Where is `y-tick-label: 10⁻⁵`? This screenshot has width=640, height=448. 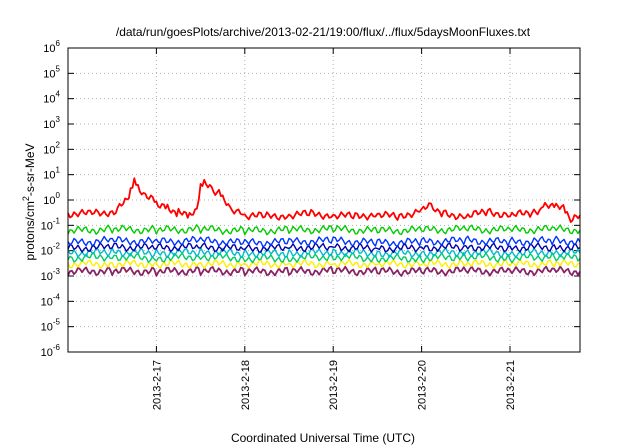 y-tick-label: 10⁻⁵ is located at coordinates (51, 326).